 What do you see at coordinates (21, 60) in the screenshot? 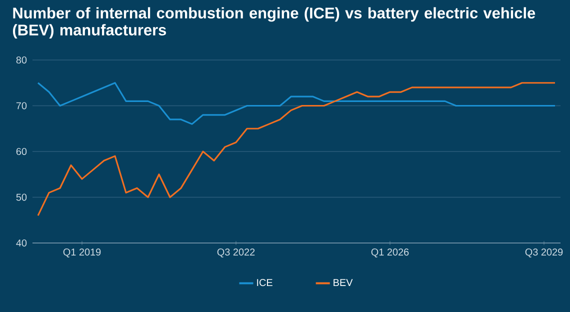
I see `y-tick-label: 80` at bounding box center [21, 60].